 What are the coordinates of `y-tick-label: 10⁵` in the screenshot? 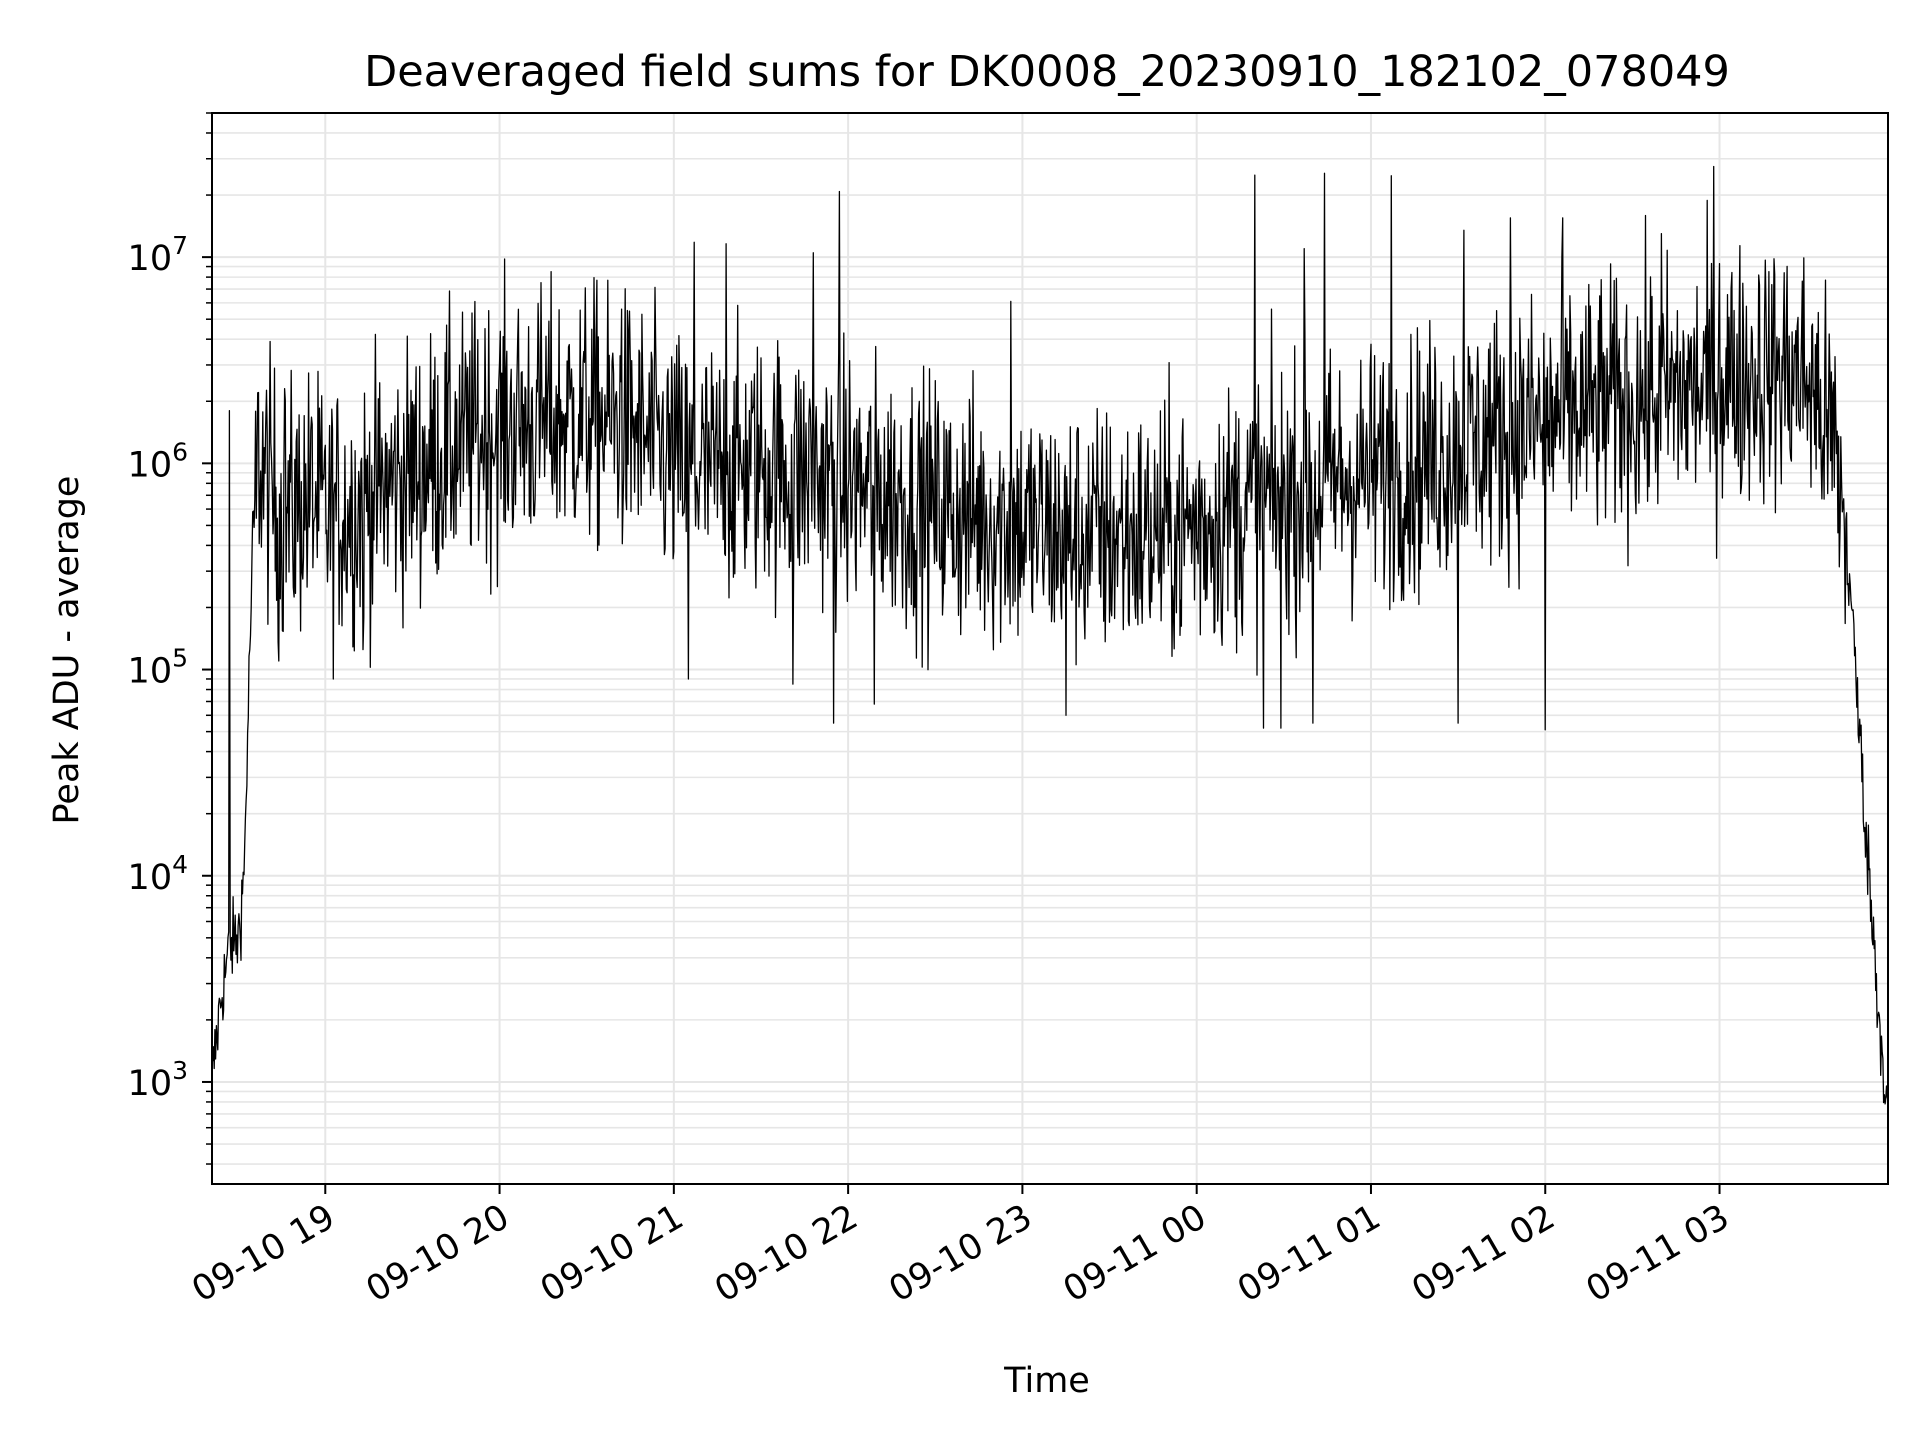 It's located at (158, 668).